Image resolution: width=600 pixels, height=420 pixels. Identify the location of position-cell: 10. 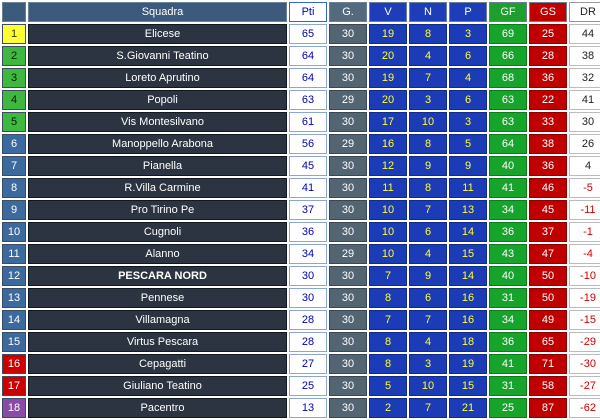
(14, 232).